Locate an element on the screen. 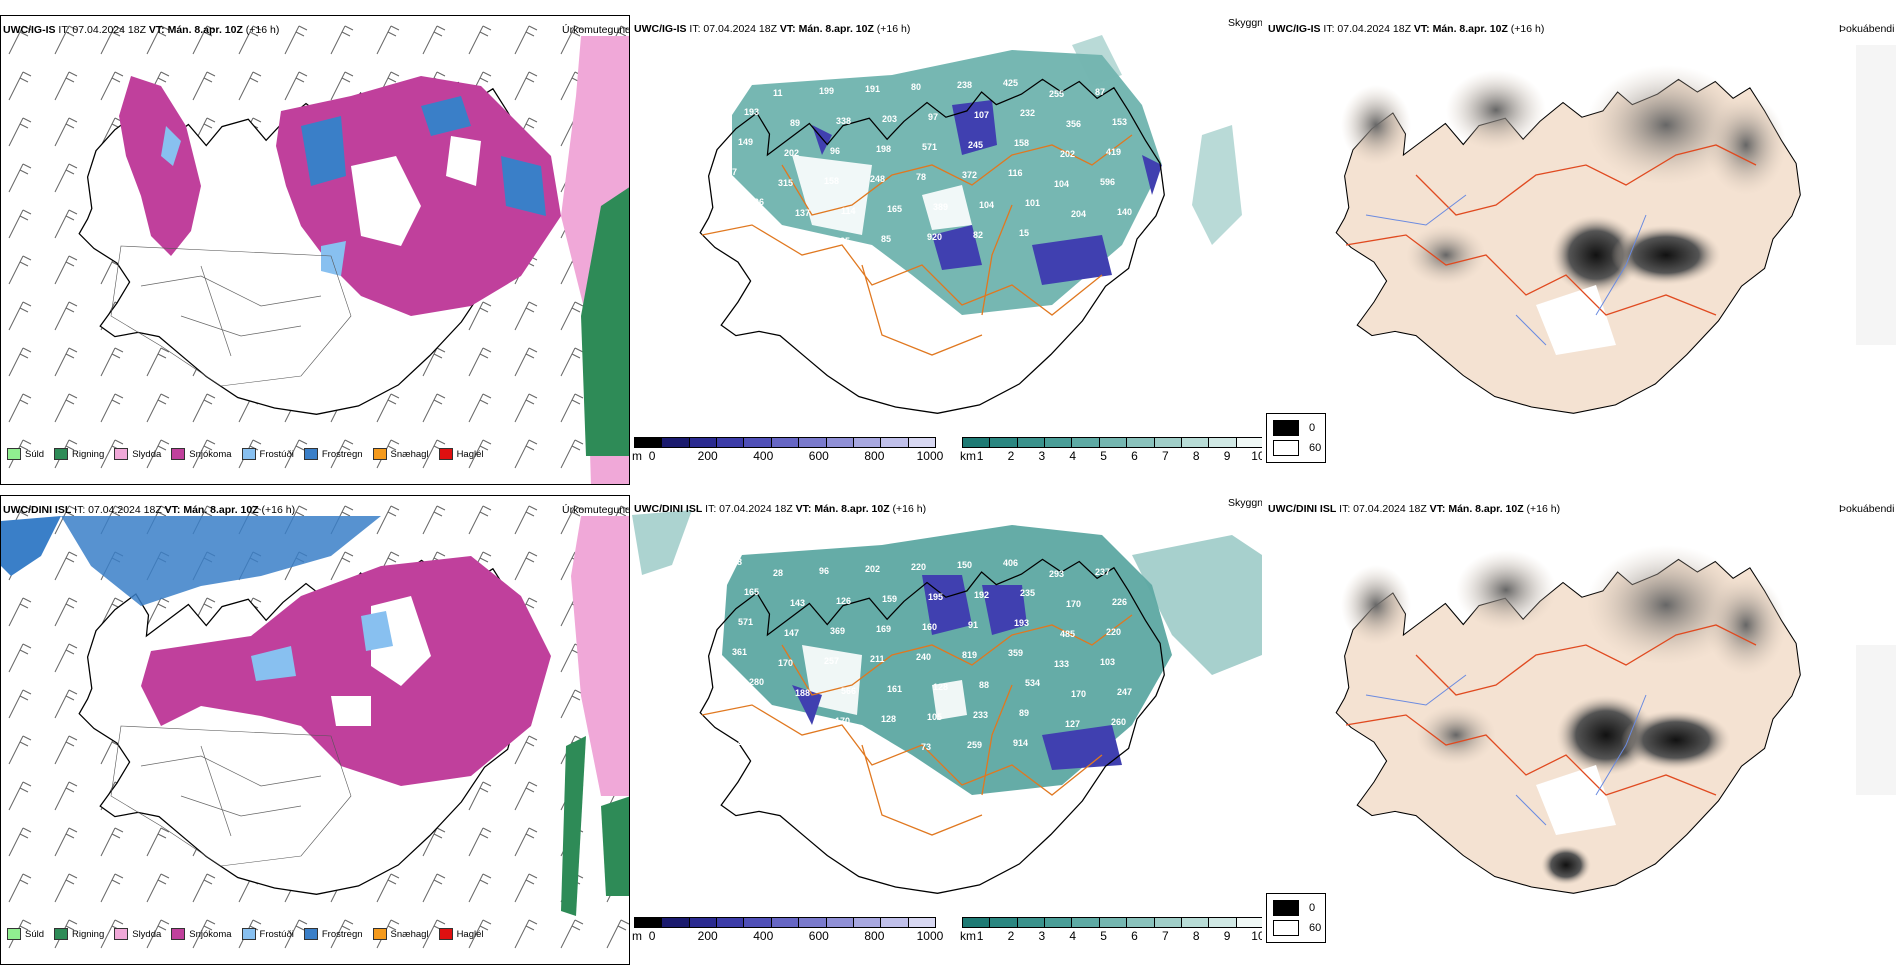  ceiling-value: 315 is located at coordinates (785, 183).